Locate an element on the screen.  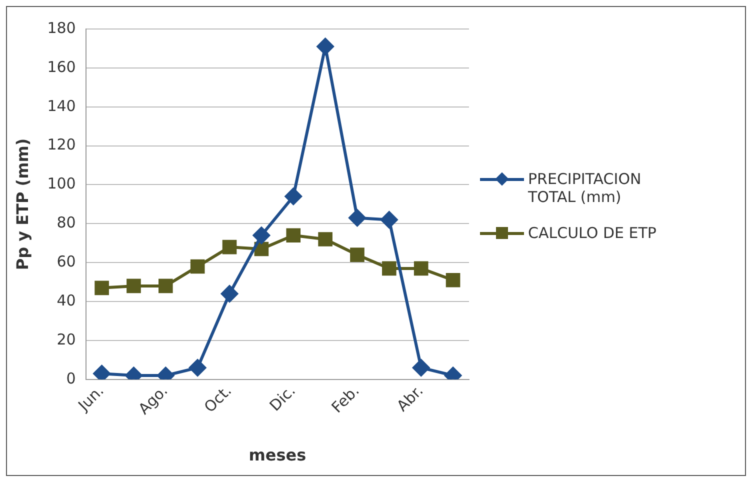
y-tick-label: 140 is located at coordinates (61, 105).